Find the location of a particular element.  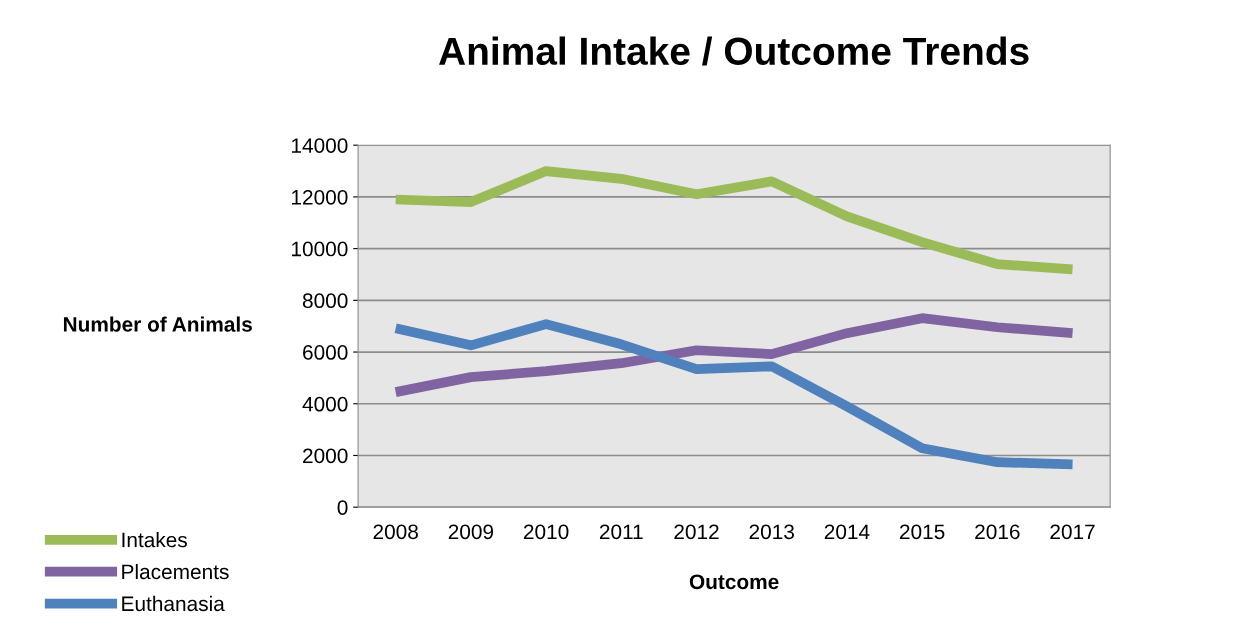

legend-label: Placements is located at coordinates (175, 571).